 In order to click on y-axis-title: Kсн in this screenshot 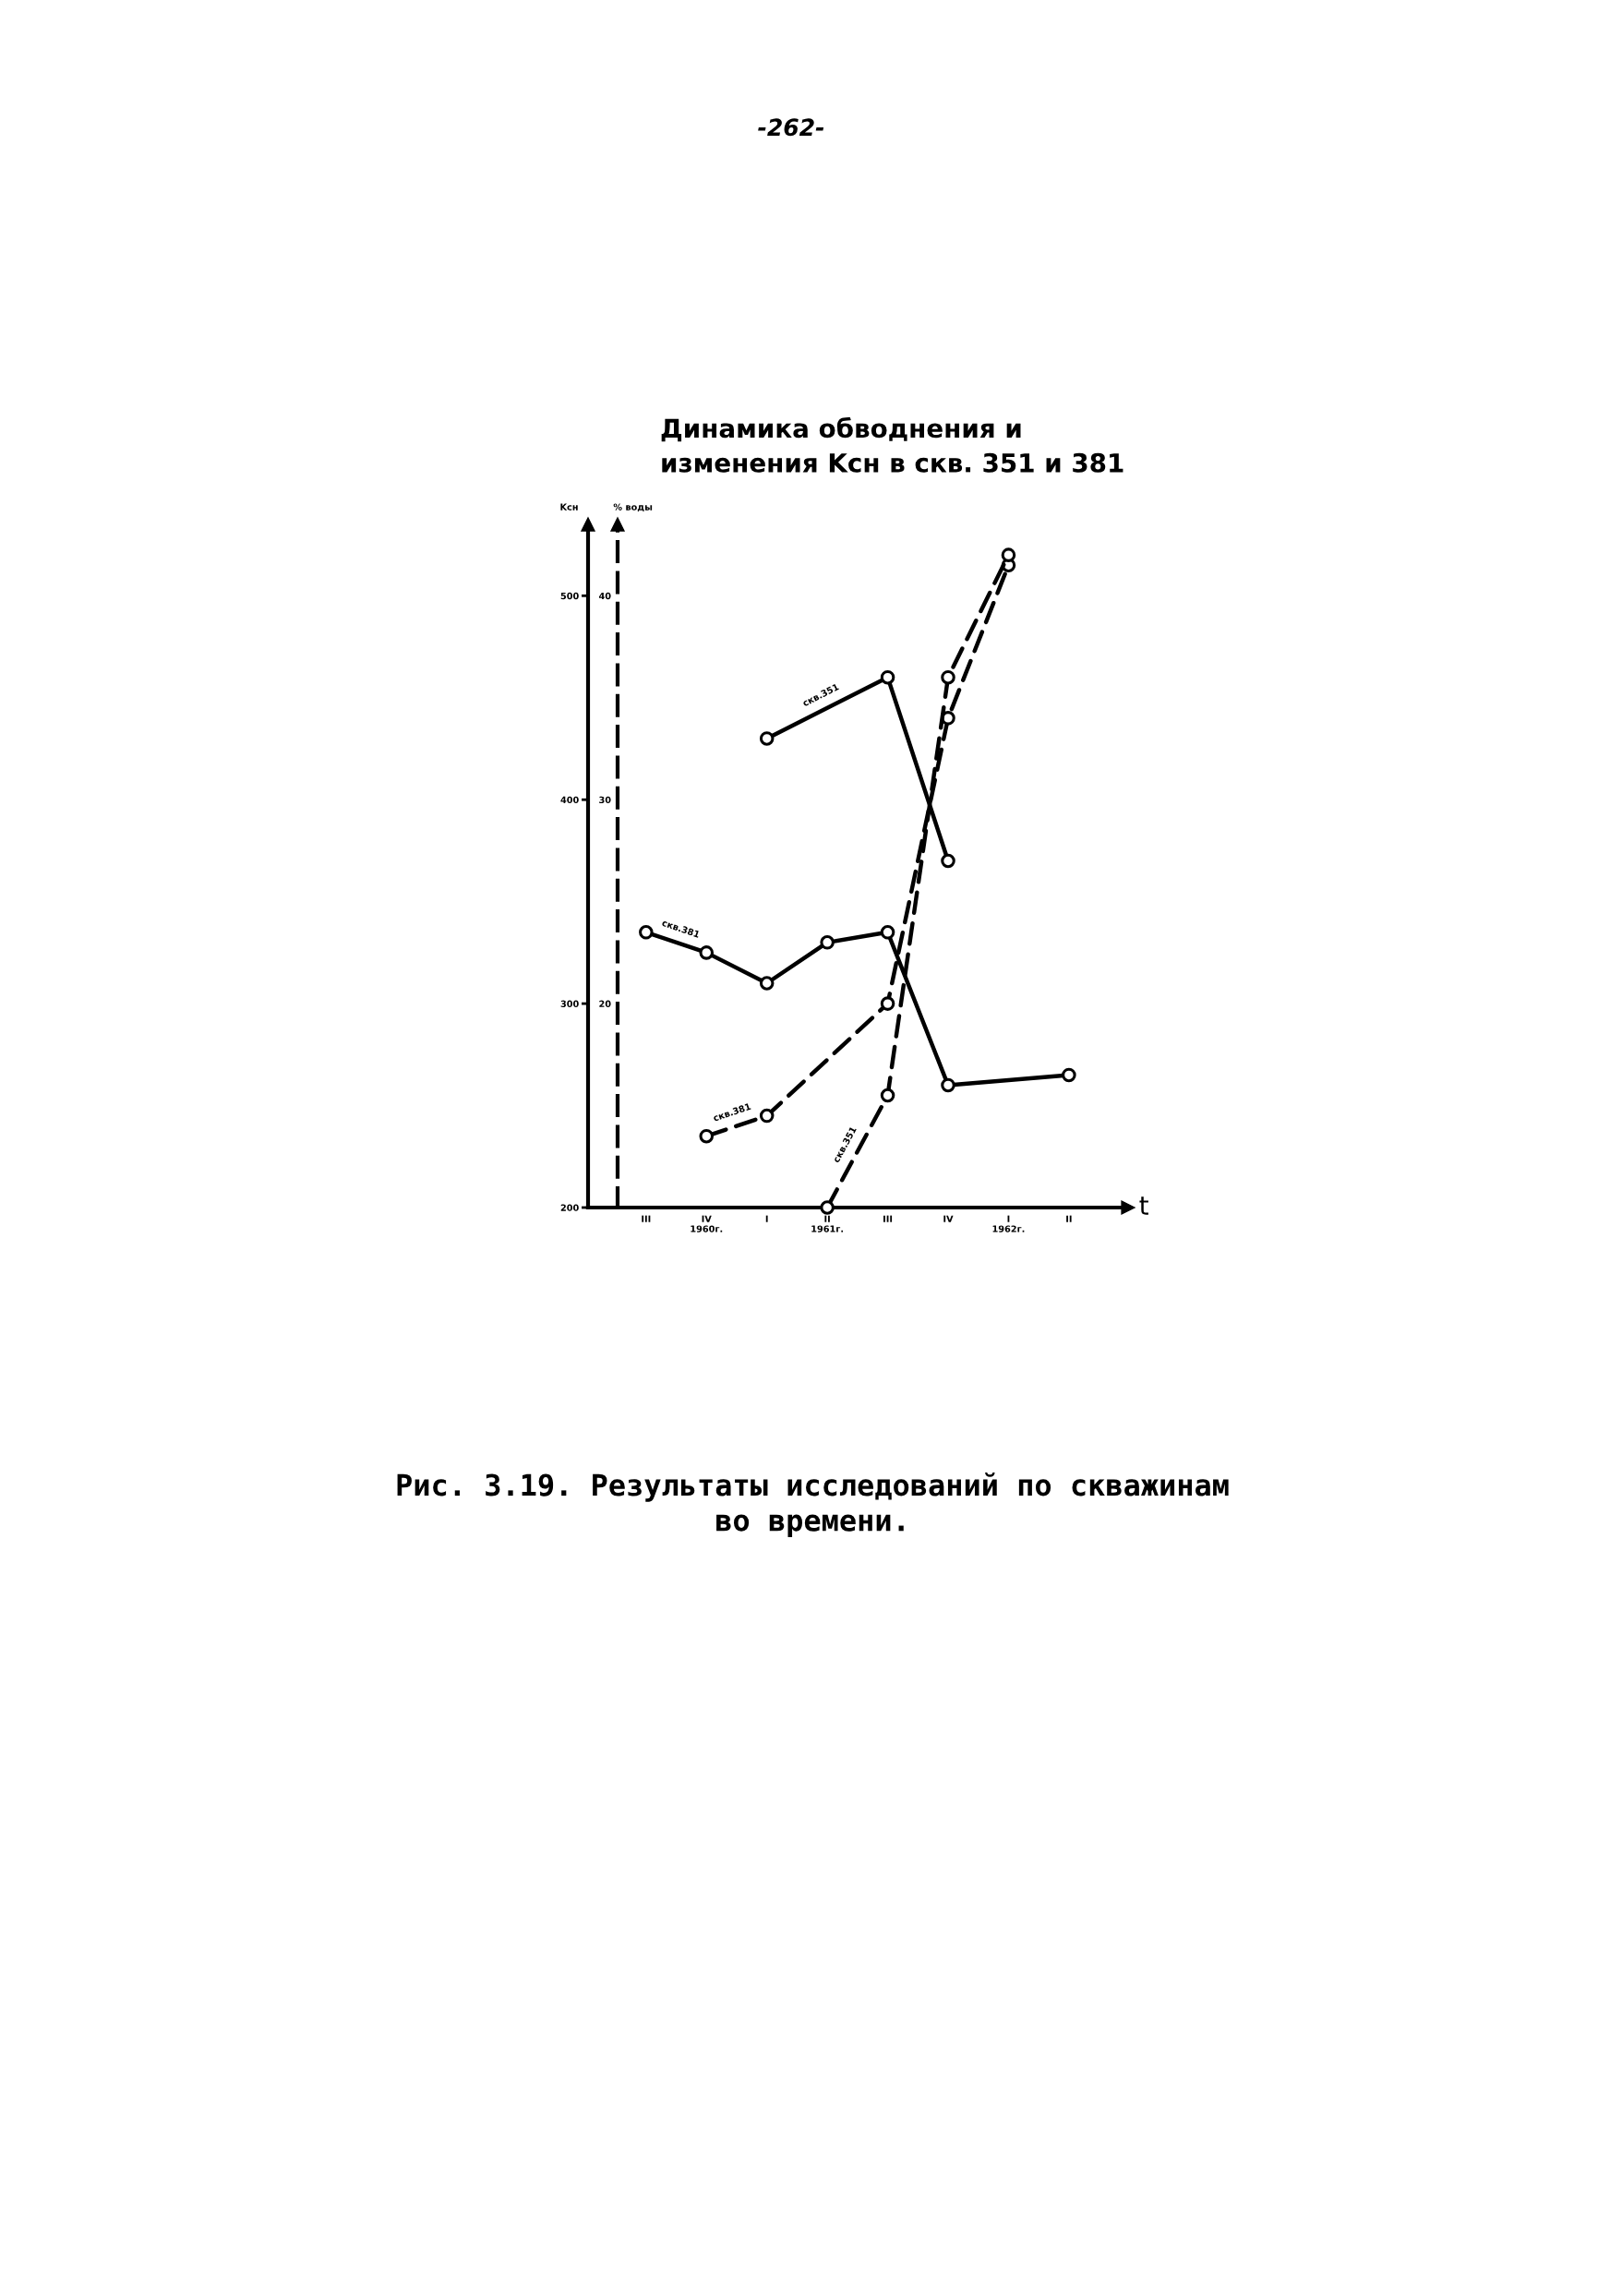, I will do `click(569, 507)`.